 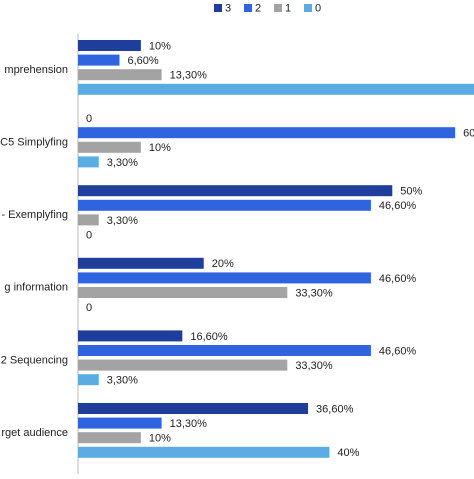 I want to click on legend-label: 1, so click(x=288, y=8).